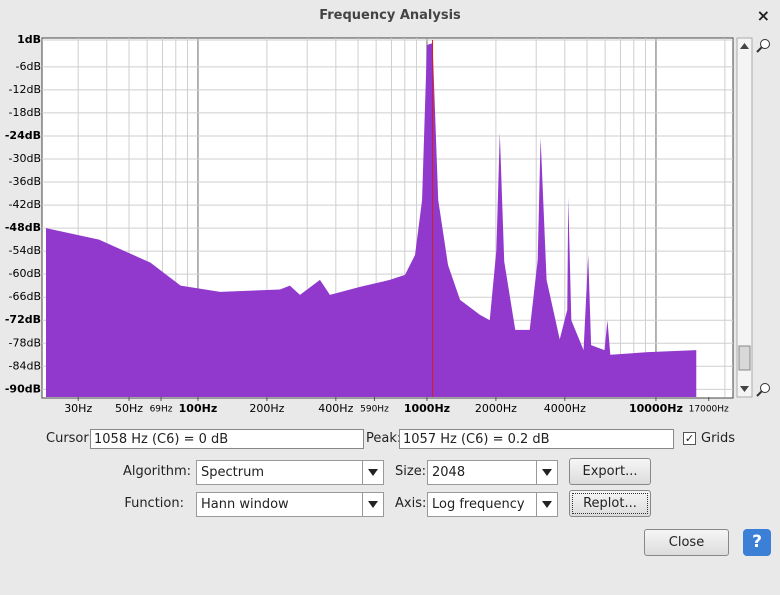 Image resolution: width=780 pixels, height=595 pixels. Describe the element at coordinates (290, 472) in the screenshot. I see `algorithm-combo: Spectrum` at that location.